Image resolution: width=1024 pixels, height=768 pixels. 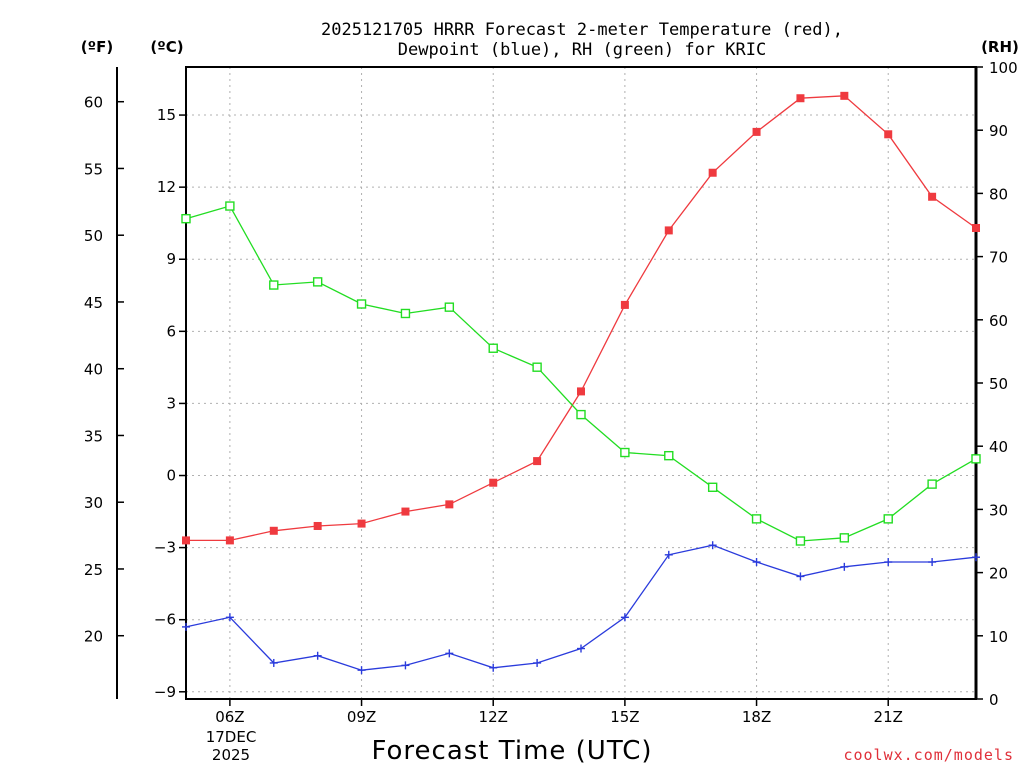 I want to click on celsius-tick-label: 12, so click(x=166, y=187).